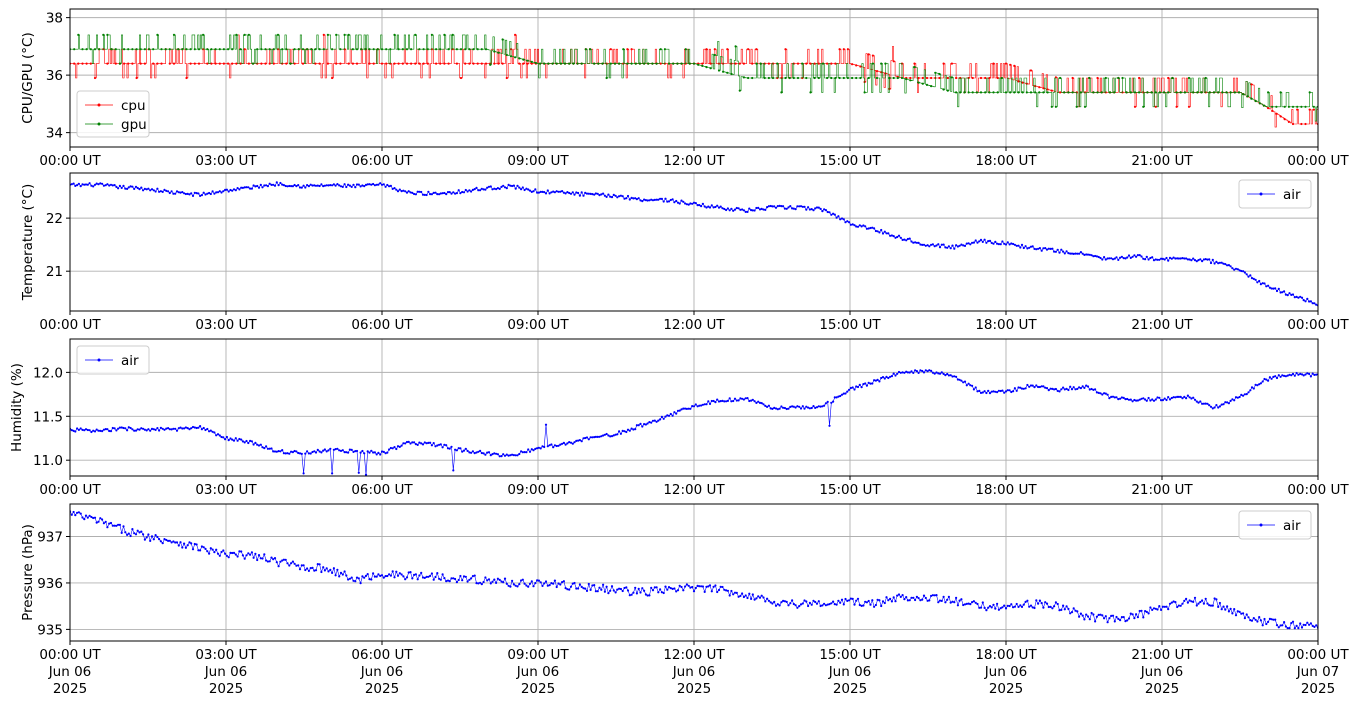 This screenshot has height=707, width=1359. What do you see at coordinates (48, 461) in the screenshot?
I see `y-tick-label: 11.0` at bounding box center [48, 461].